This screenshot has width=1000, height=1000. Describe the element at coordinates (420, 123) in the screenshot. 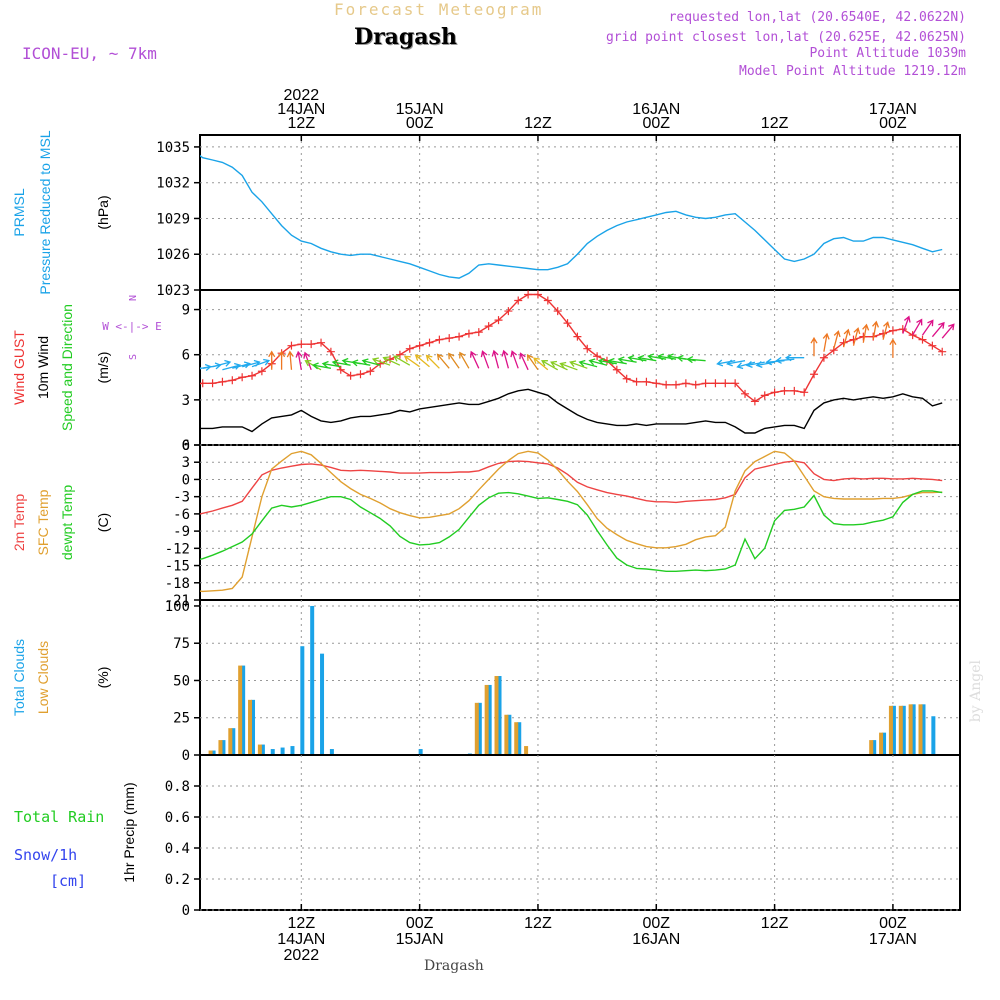

I see `top-time-label: 00Z` at that location.